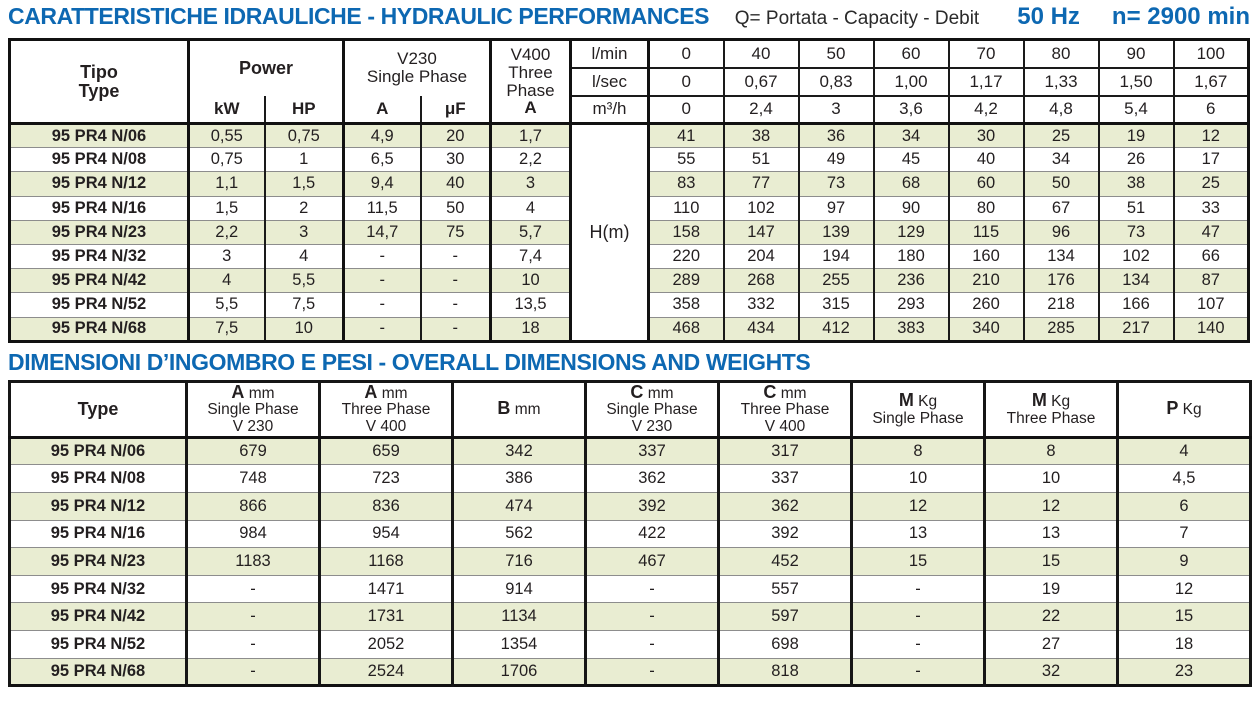 The height and width of the screenshot is (714, 1258). I want to click on pump-type: 95 PR4 N/42, so click(98, 617).